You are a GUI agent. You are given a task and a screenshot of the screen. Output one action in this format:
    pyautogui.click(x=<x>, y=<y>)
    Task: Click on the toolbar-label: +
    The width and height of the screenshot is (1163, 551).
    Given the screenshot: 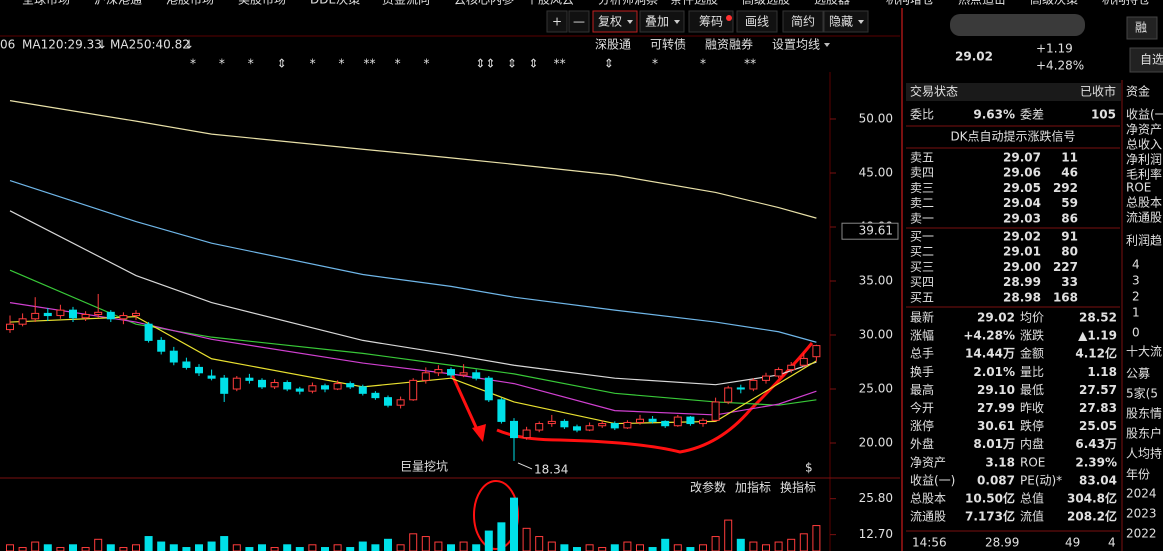 What is the action you would take?
    pyautogui.click(x=557, y=22)
    